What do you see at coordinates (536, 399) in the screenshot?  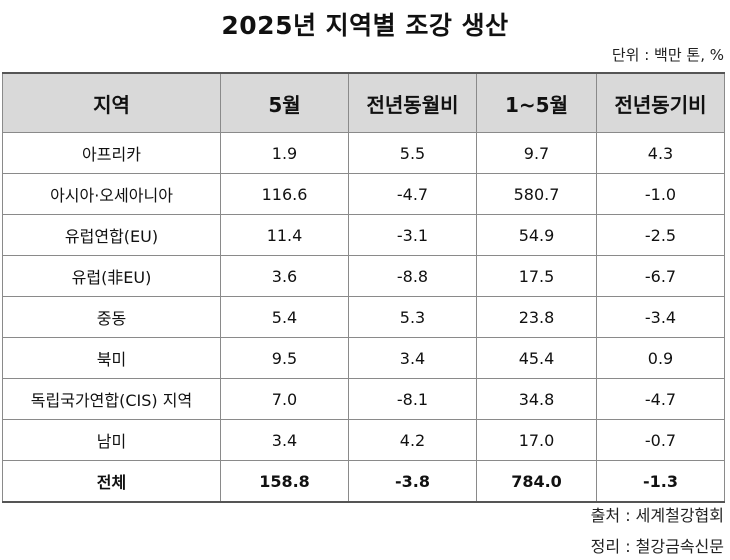 I see `jan-may-cell: 34.8` at bounding box center [536, 399].